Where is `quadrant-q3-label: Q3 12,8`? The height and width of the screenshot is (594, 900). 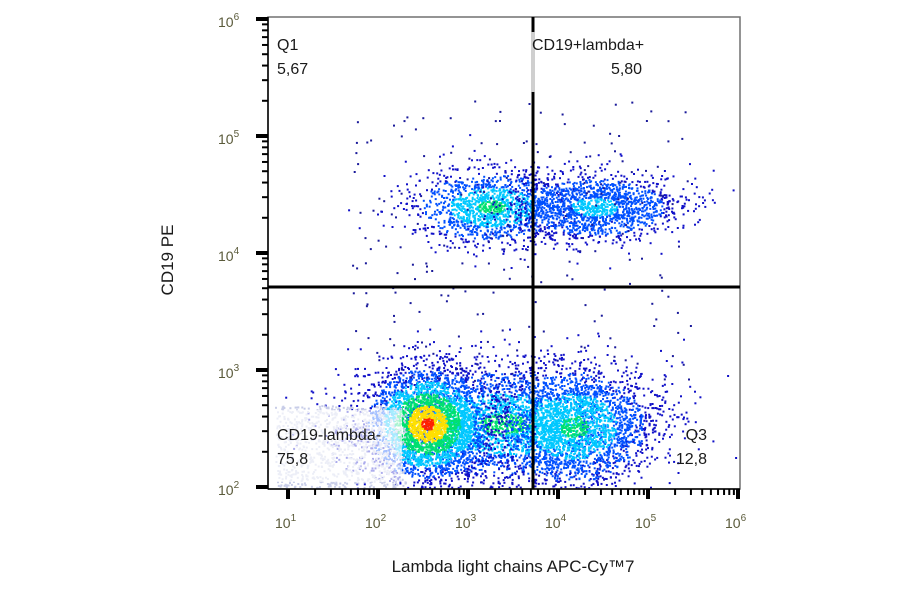
quadrant-q3-label: Q3 12,8 is located at coordinates (691, 448).